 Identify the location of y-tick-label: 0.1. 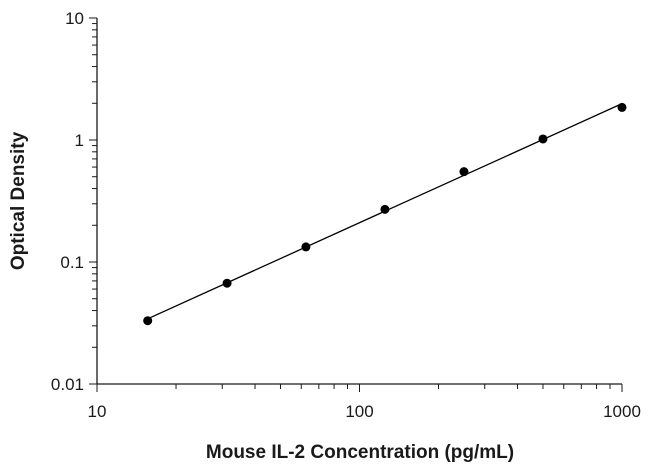
(72, 262).